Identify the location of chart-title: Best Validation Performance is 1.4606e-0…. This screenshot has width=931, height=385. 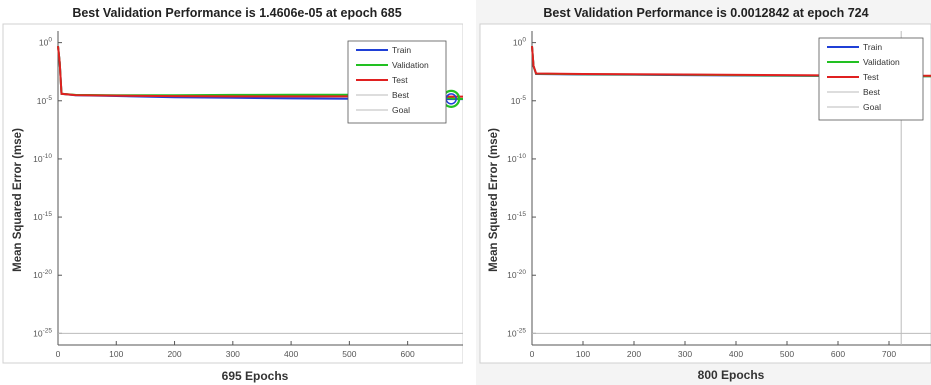
(236, 13).